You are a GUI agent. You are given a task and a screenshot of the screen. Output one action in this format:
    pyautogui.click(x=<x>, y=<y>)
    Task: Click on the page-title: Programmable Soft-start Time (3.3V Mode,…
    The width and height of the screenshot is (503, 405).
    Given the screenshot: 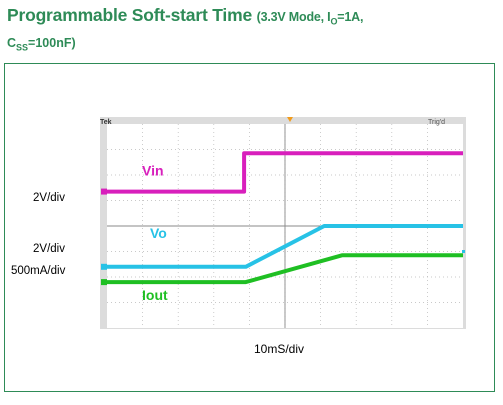 What is the action you would take?
    pyautogui.click(x=185, y=19)
    